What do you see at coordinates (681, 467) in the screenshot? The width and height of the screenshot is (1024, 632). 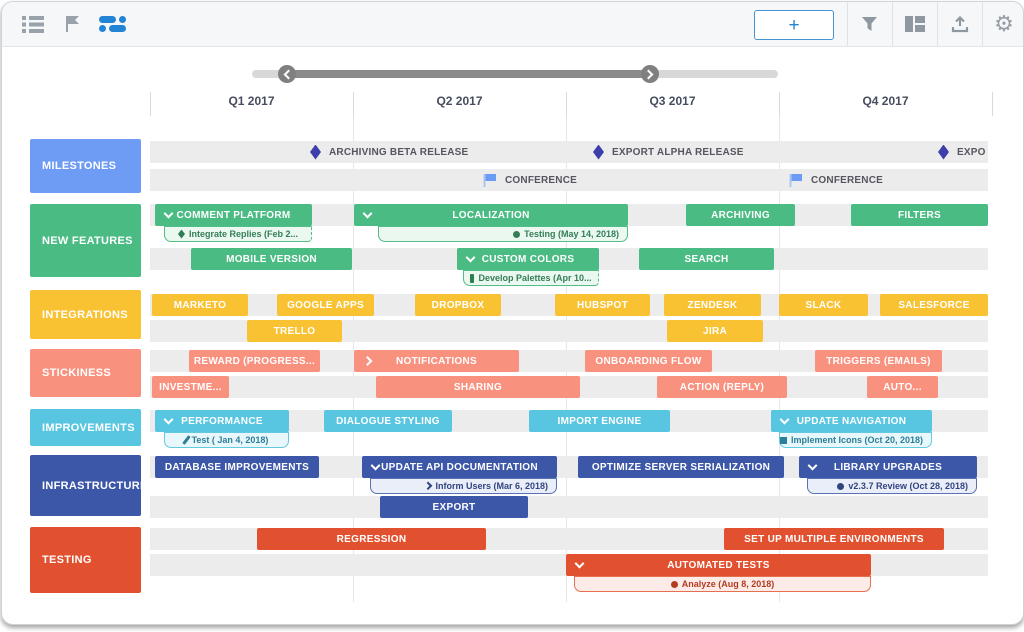 I see `bar-optimize-server-serialization: OPTIMIZE SERVER SERIALIZATION` at bounding box center [681, 467].